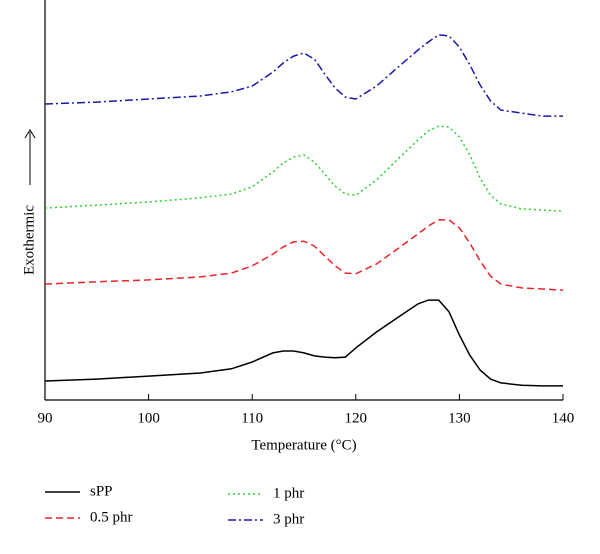 The width and height of the screenshot is (600, 554). What do you see at coordinates (101, 491) in the screenshot?
I see `legend-label: sPP` at bounding box center [101, 491].